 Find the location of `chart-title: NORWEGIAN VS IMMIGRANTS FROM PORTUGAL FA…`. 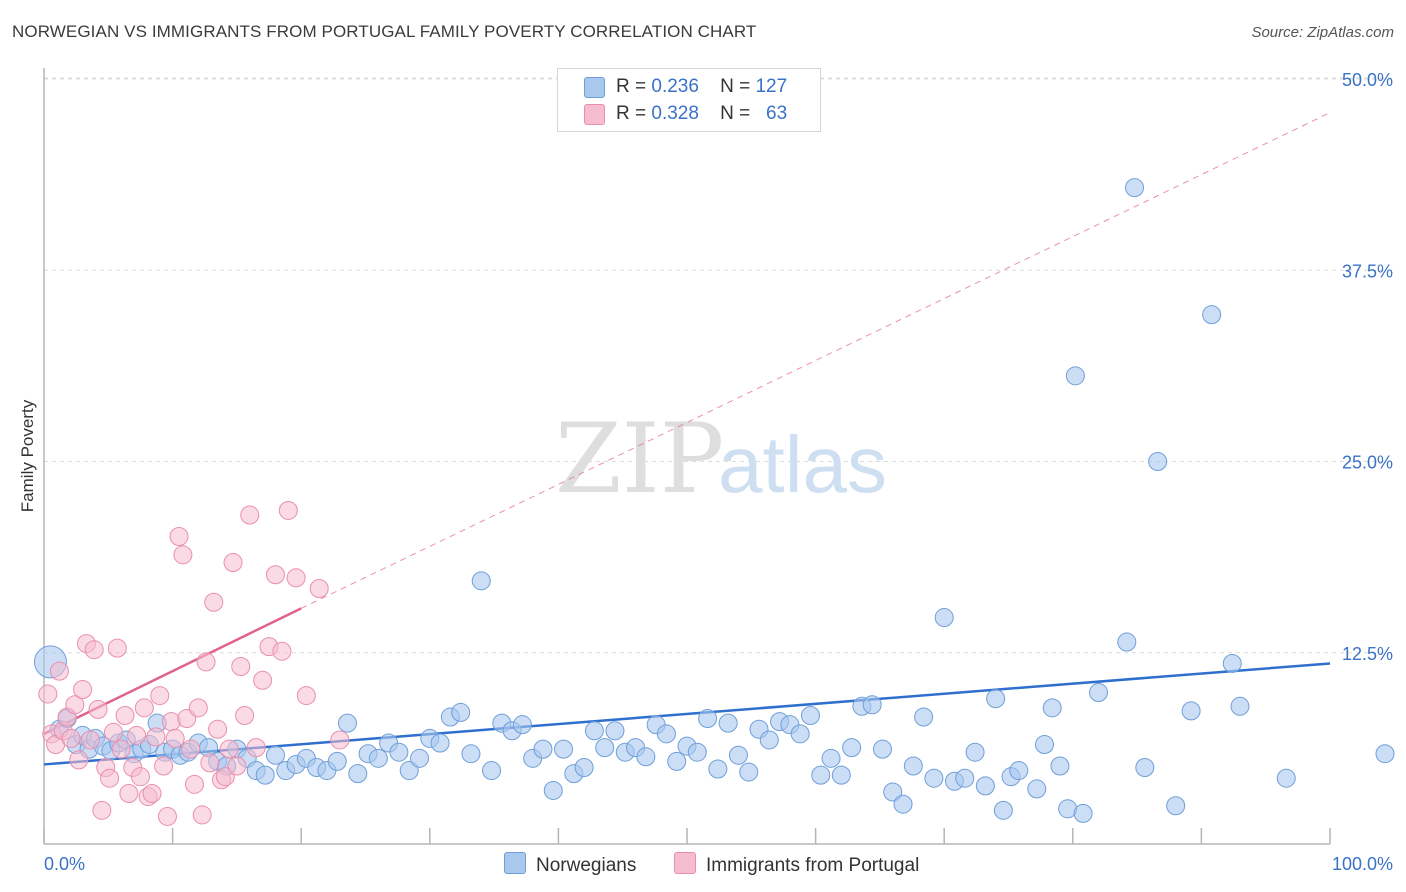

chart-title: NORWEGIAN VS IMMIGRANTS FROM PORTUGAL FA… is located at coordinates (384, 31).